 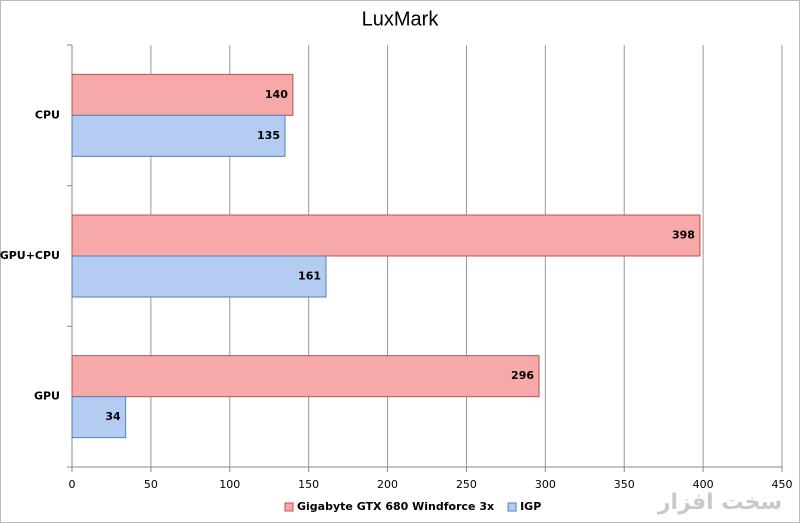 I want to click on y-tick-label: GPU+CPU, so click(x=30, y=255).